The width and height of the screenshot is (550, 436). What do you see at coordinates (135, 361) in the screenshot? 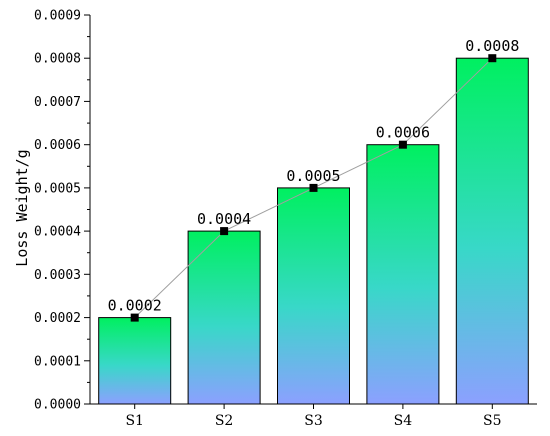
I see `bar-s1` at bounding box center [135, 361].